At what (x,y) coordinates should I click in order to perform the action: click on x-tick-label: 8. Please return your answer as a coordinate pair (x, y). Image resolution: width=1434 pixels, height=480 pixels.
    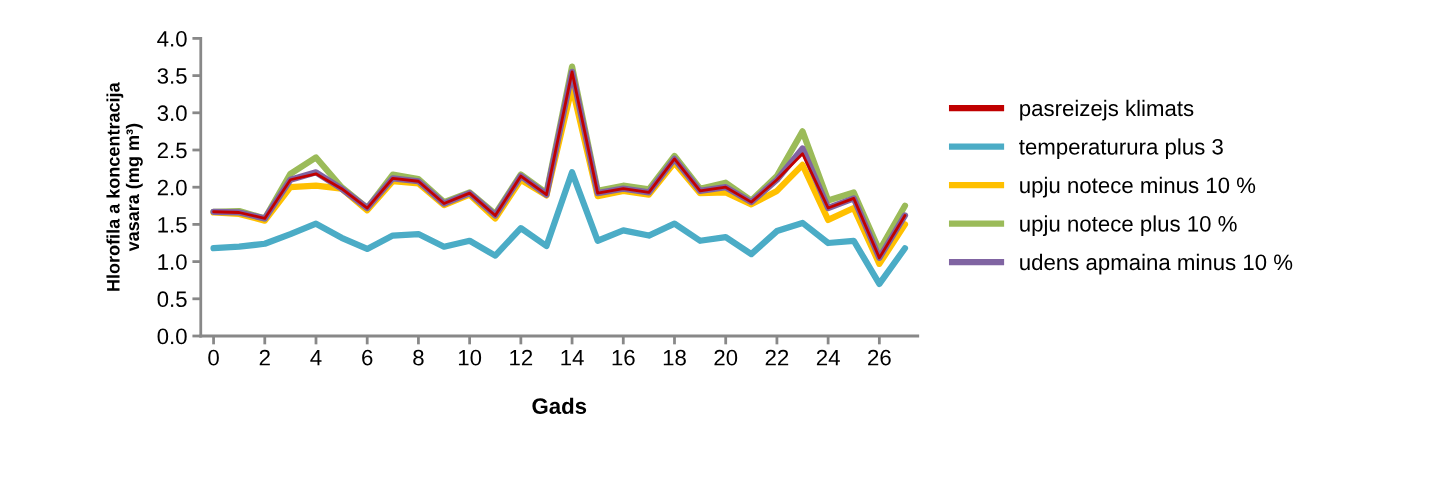
    Looking at the image, I should click on (418, 357).